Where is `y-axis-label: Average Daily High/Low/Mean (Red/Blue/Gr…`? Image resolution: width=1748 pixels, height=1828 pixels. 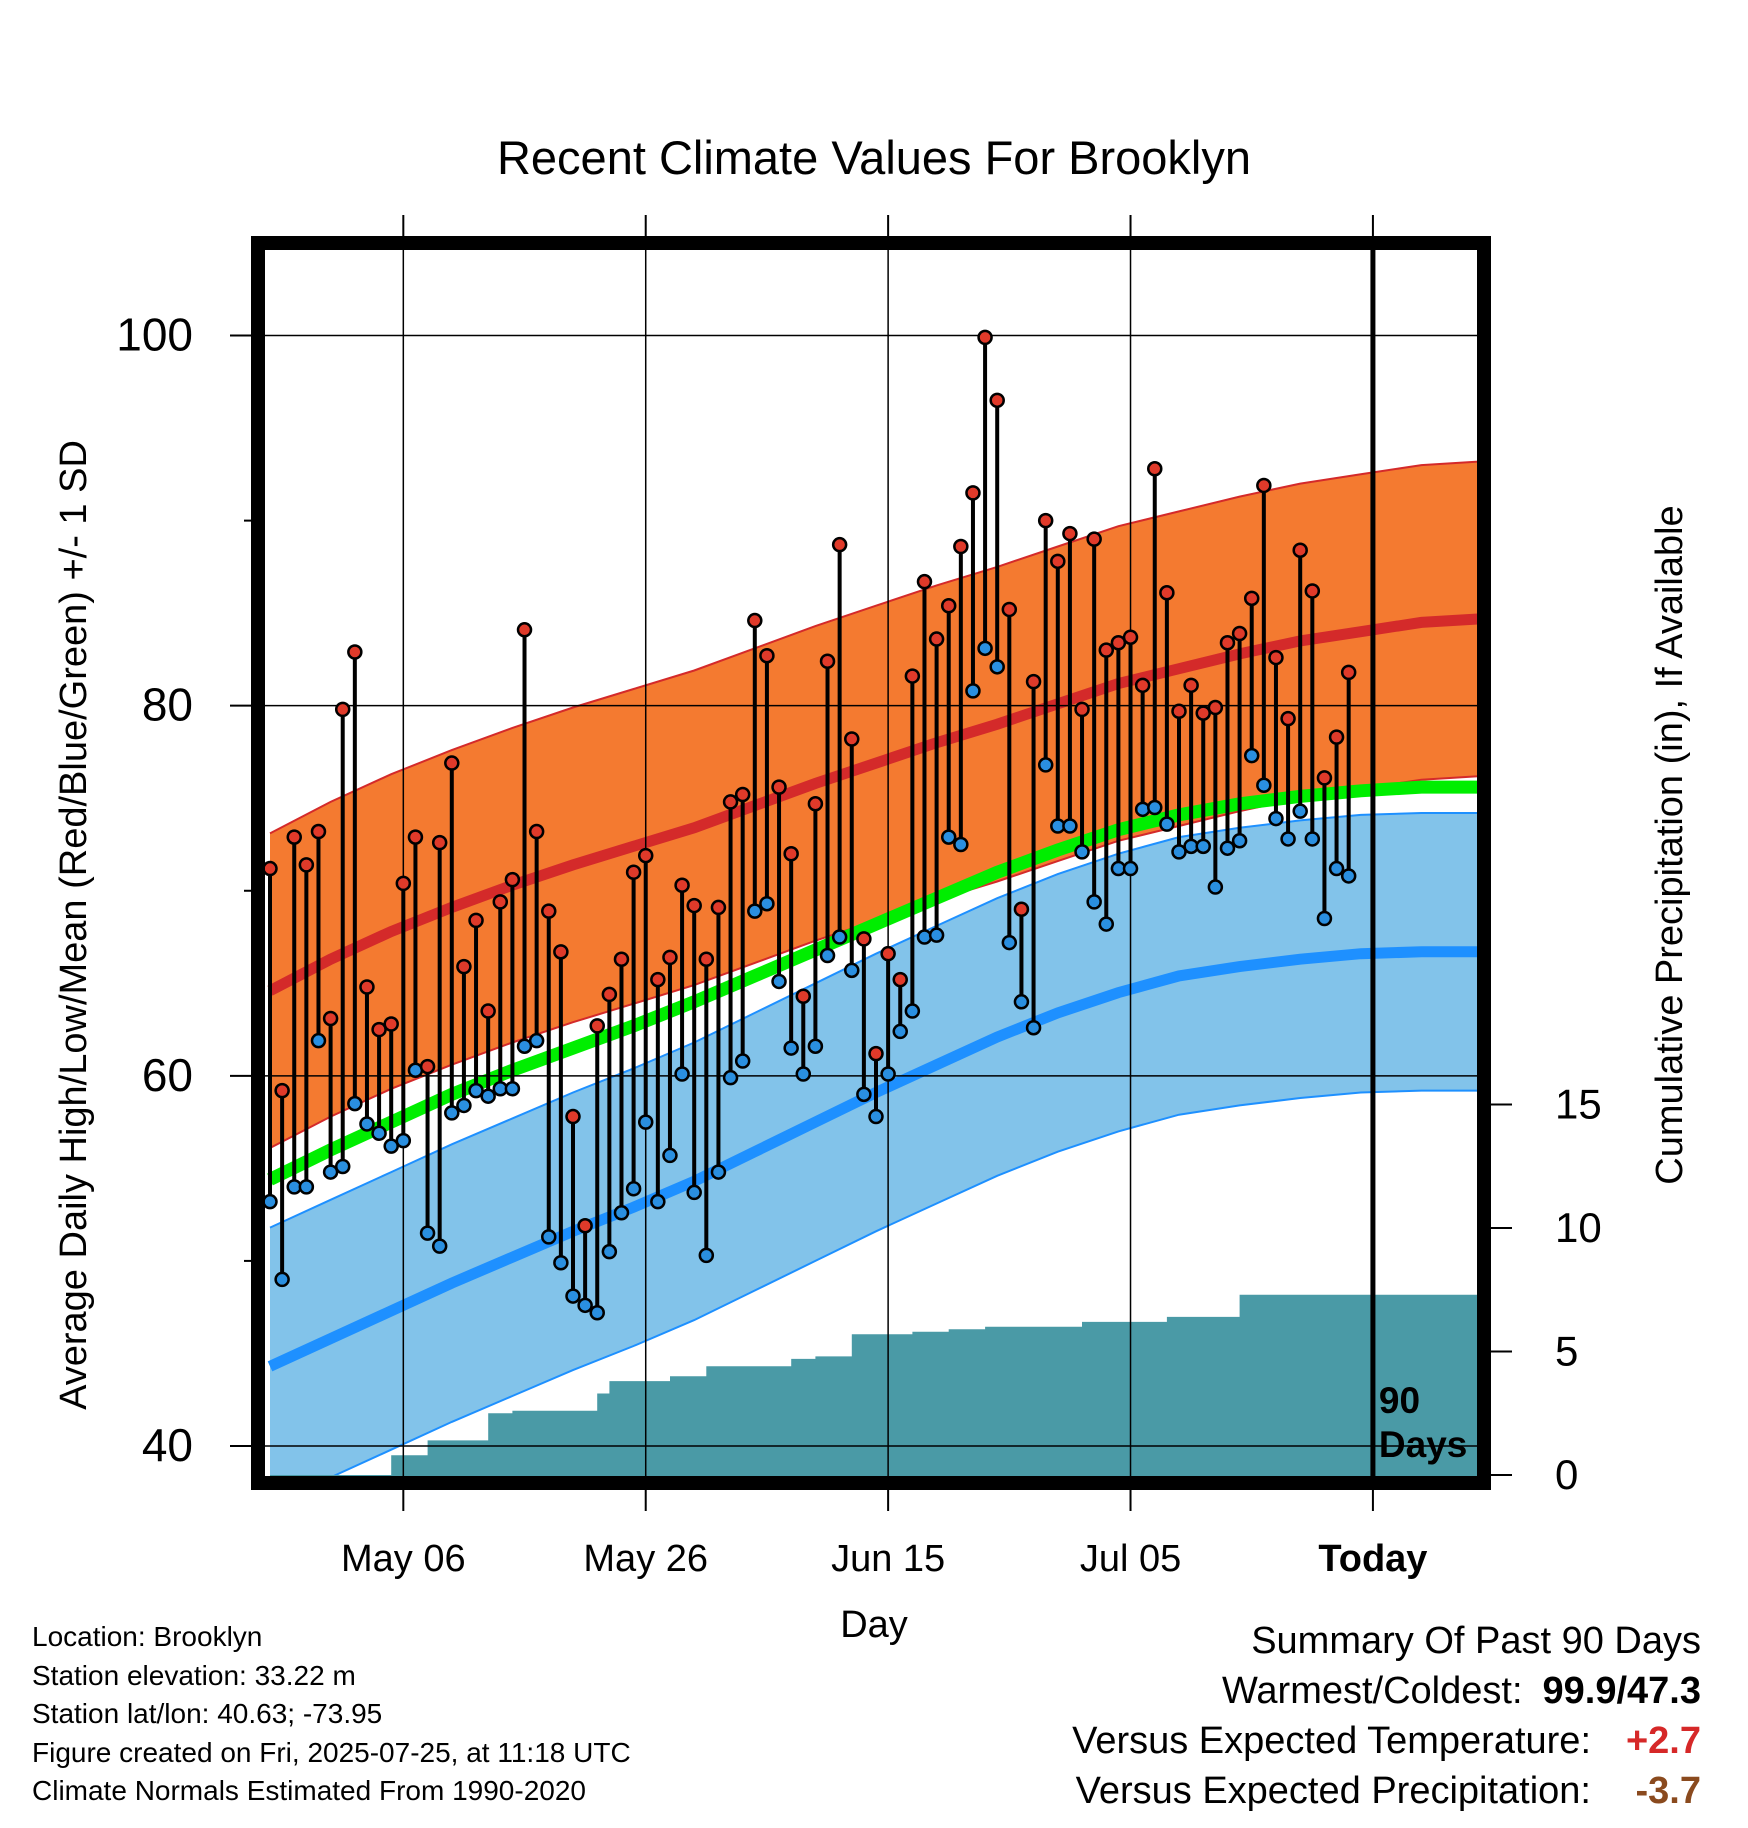 y-axis-label: Average Daily High/Low/Mean (Red/Blue/Gr… is located at coordinates (74, 925).